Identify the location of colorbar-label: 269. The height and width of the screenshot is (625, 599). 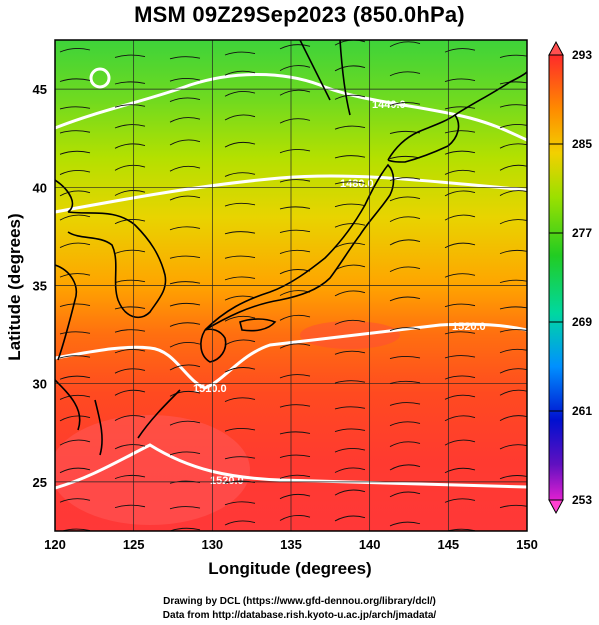
(582, 322).